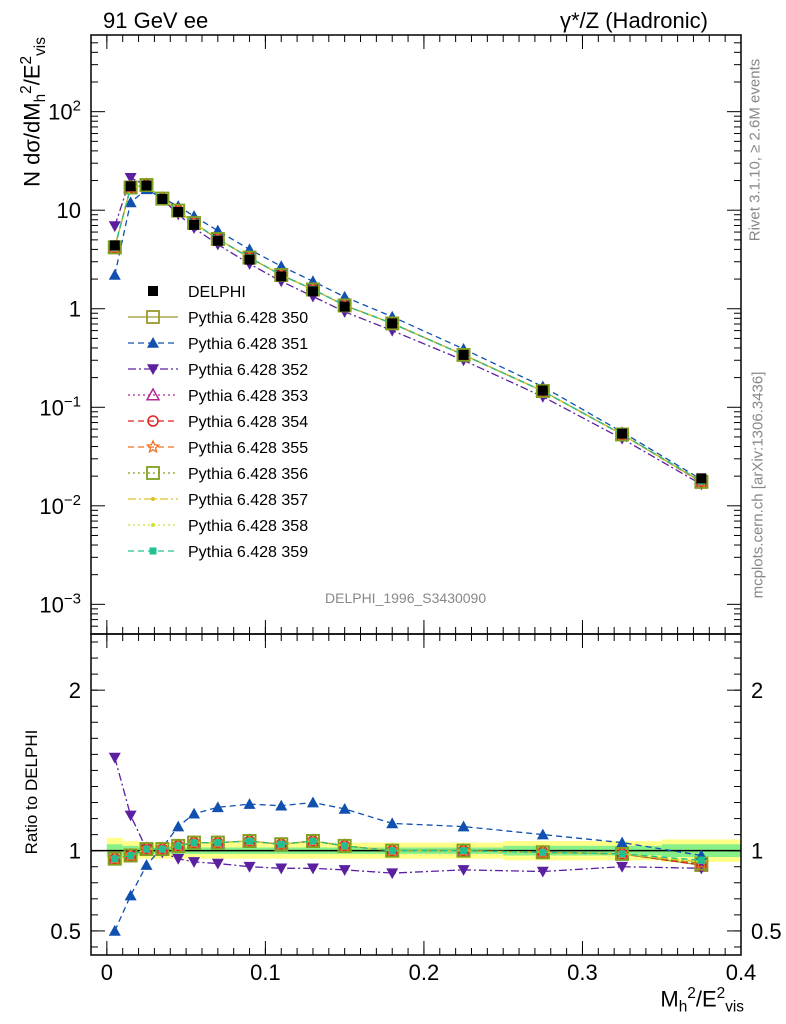 The height and width of the screenshot is (1024, 786). I want to click on ratio-y-tick-label: 0.5, so click(65, 931).